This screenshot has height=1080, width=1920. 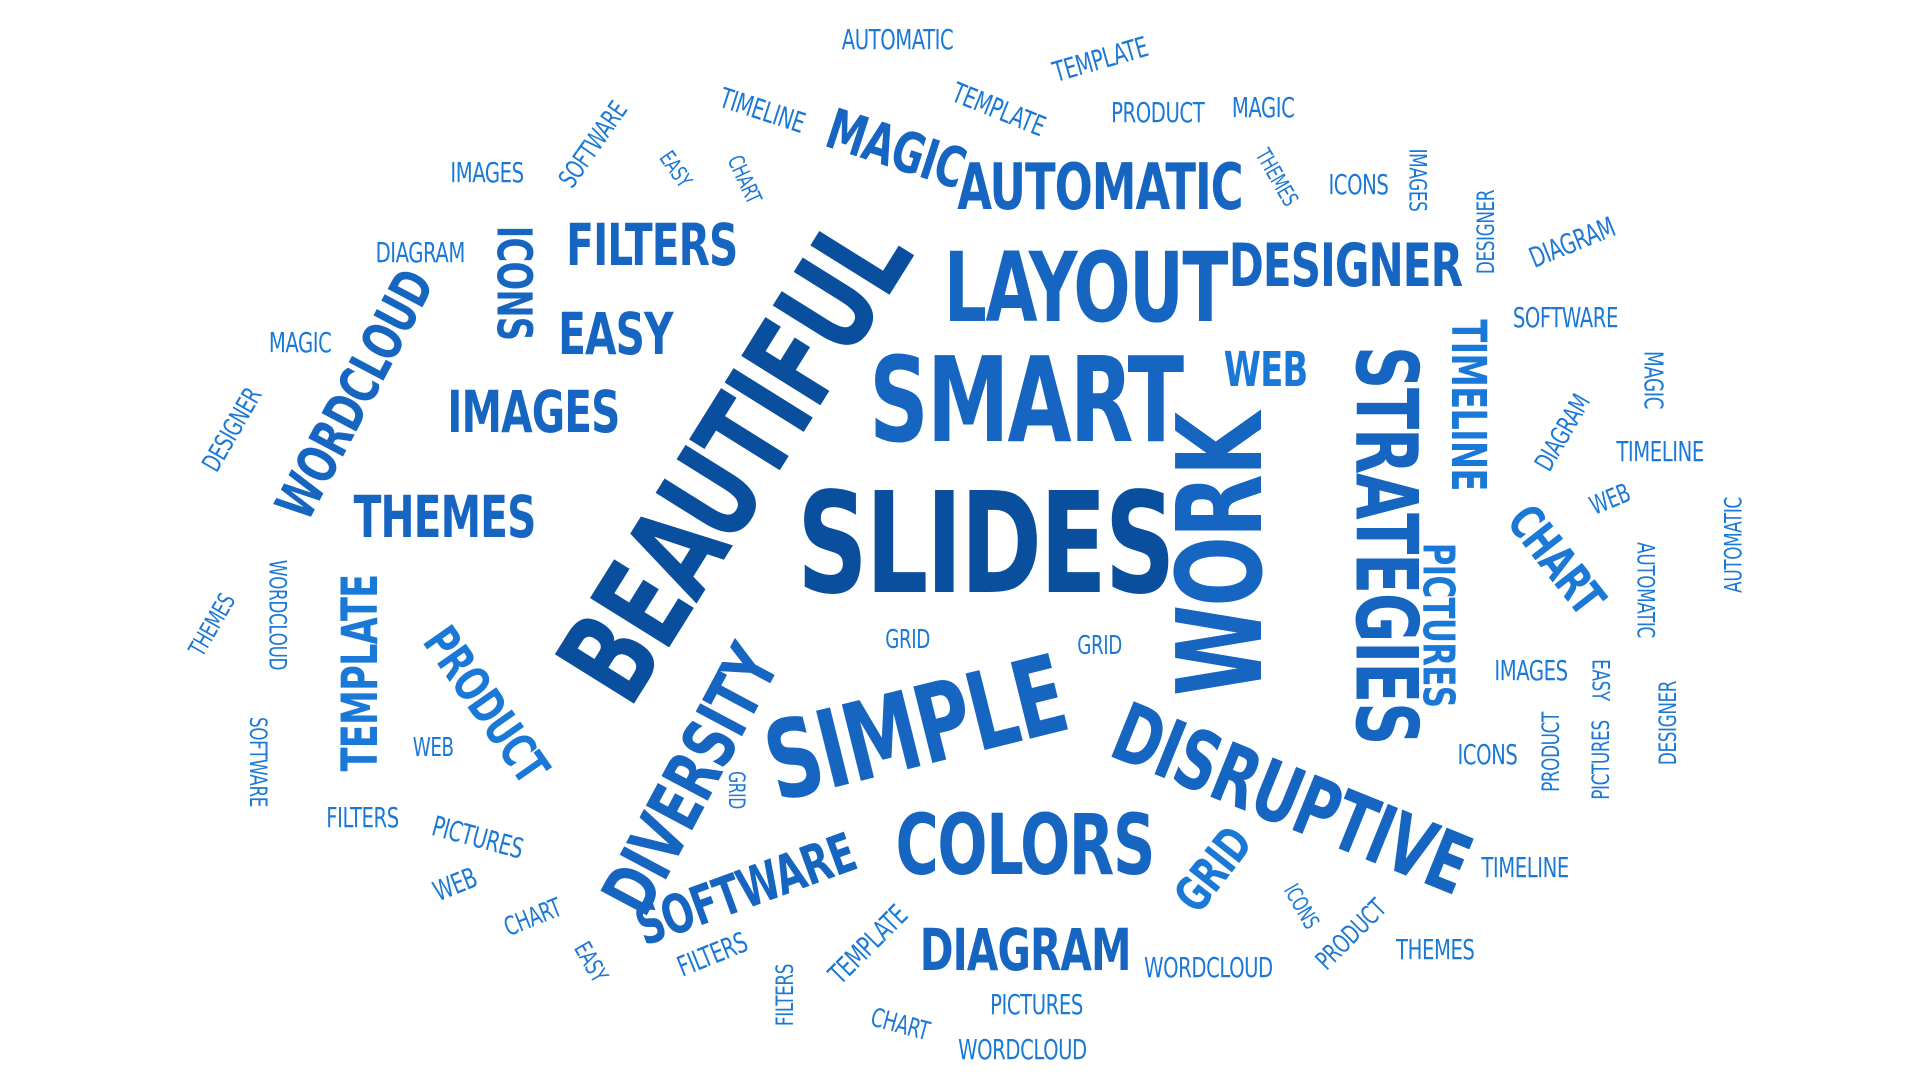 I want to click on cloud-word-layout: LAYOUT, so click(x=1085, y=288).